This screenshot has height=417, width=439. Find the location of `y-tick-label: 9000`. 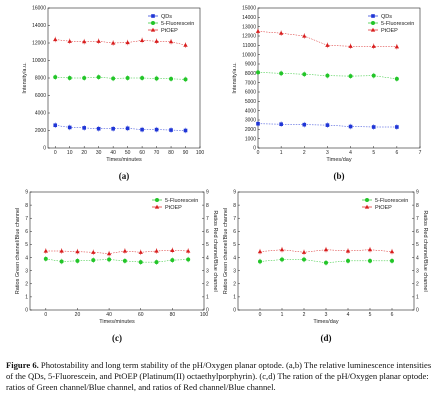

y-tick-label: 9000 is located at coordinates (250, 65).